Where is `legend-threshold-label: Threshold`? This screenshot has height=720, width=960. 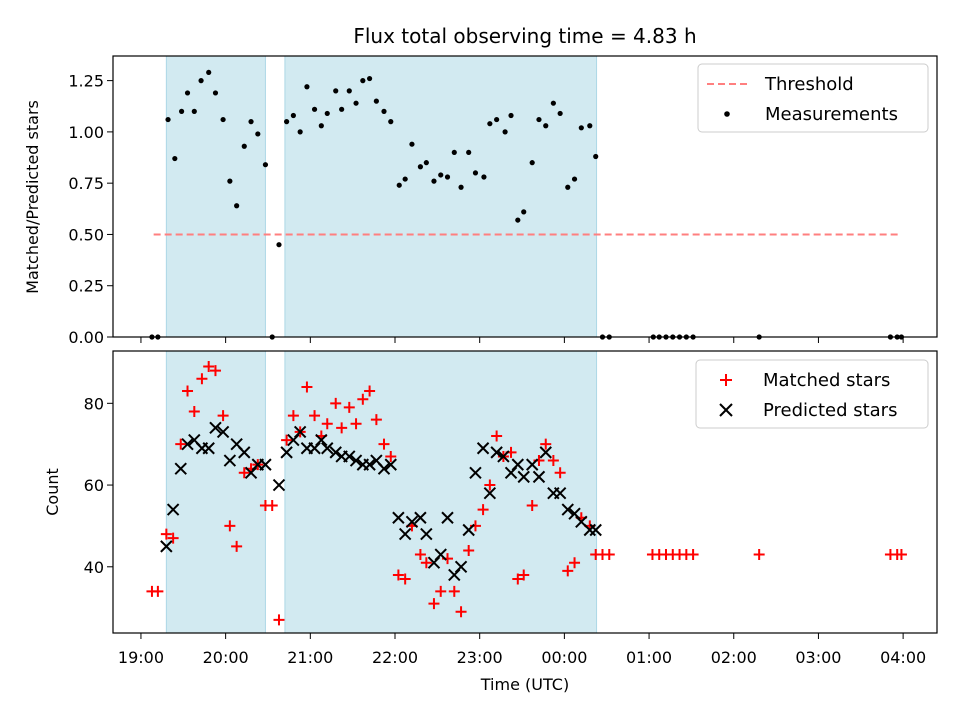
legend-threshold-label: Threshold is located at coordinates (809, 84).